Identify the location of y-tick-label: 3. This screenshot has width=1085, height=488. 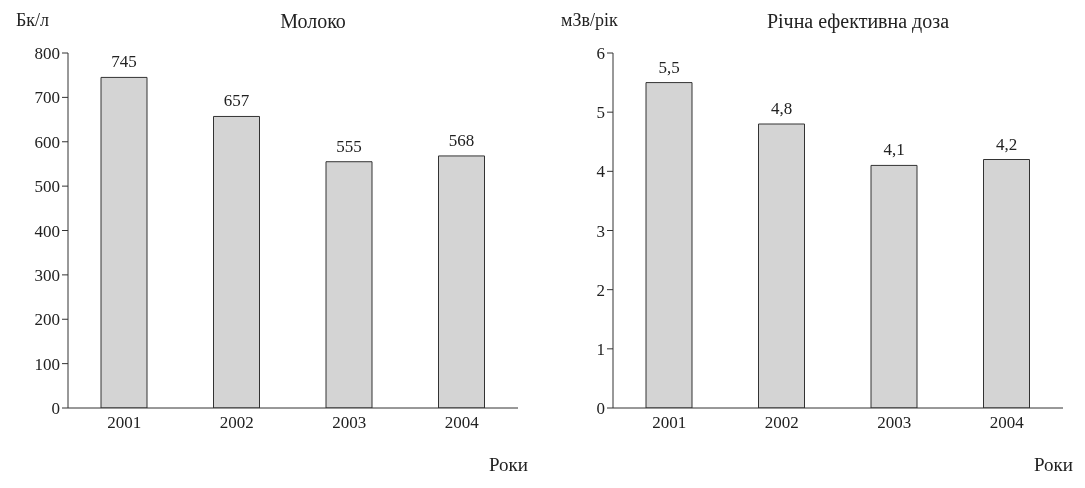
(600, 231).